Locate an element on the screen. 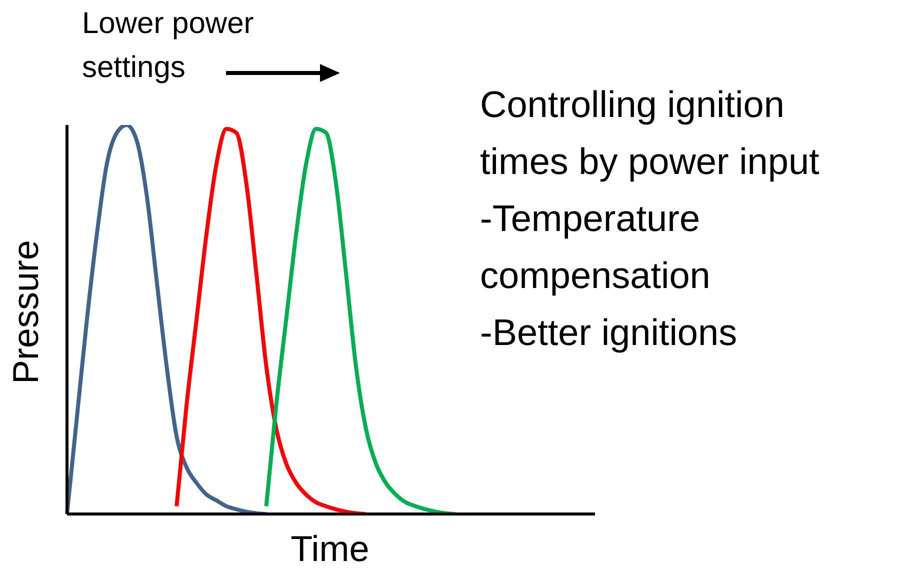 The height and width of the screenshot is (576, 900). annotation: Controlling ignition times by power input is located at coordinates (650, 133).